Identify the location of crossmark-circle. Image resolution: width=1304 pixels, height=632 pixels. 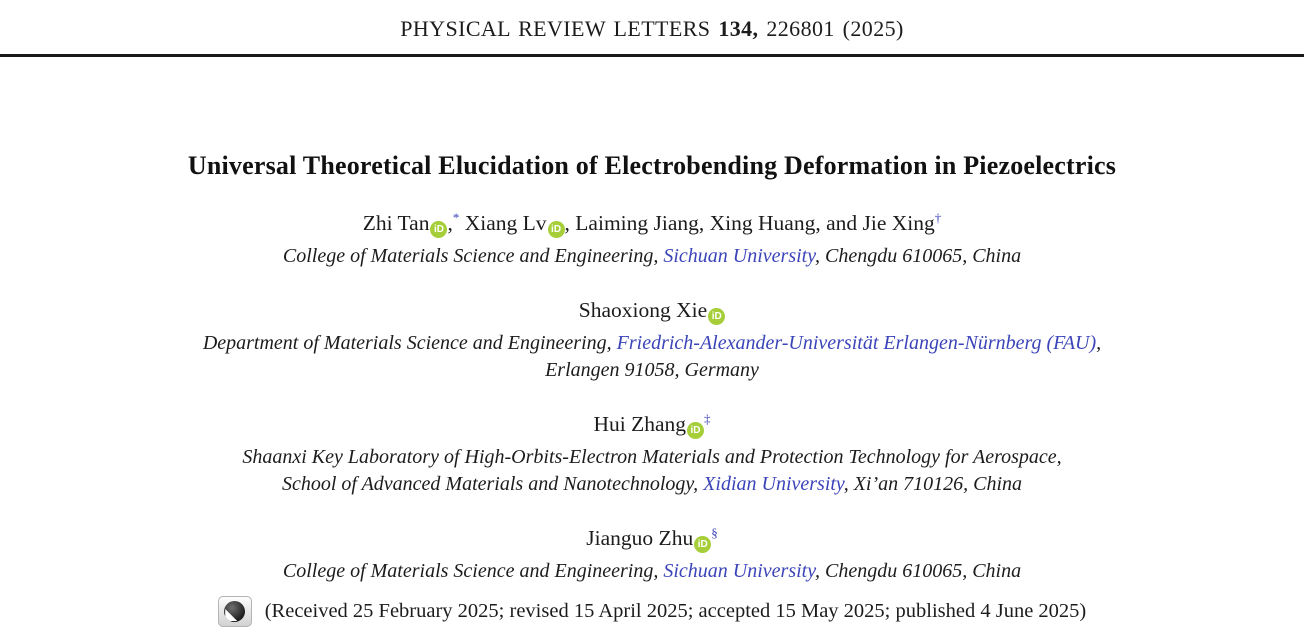
(235, 611).